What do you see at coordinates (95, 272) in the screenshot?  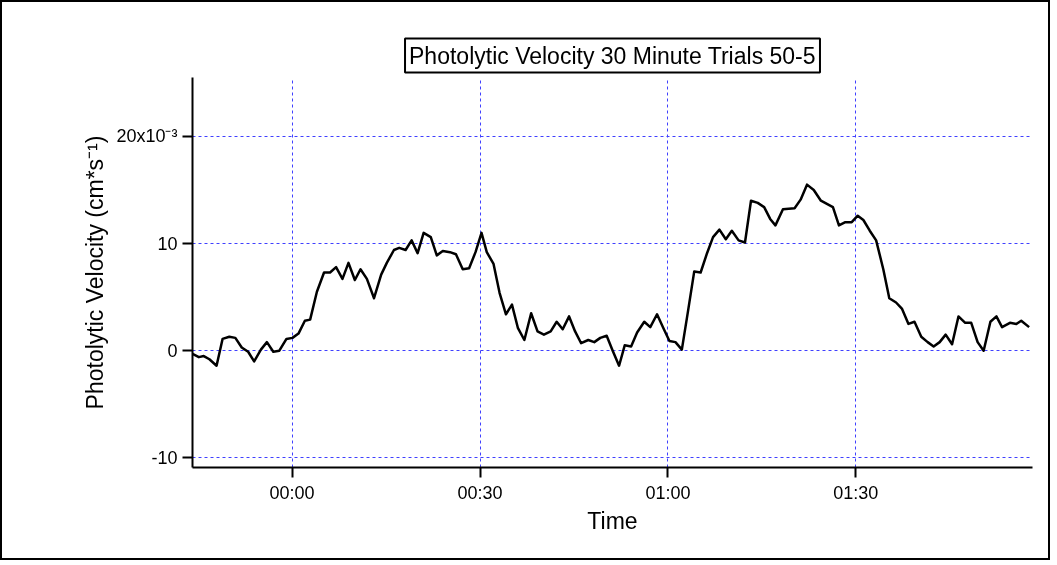 I see `y-axis-title: Photolytic Velocity (cm*s⁻¹)` at bounding box center [95, 272].